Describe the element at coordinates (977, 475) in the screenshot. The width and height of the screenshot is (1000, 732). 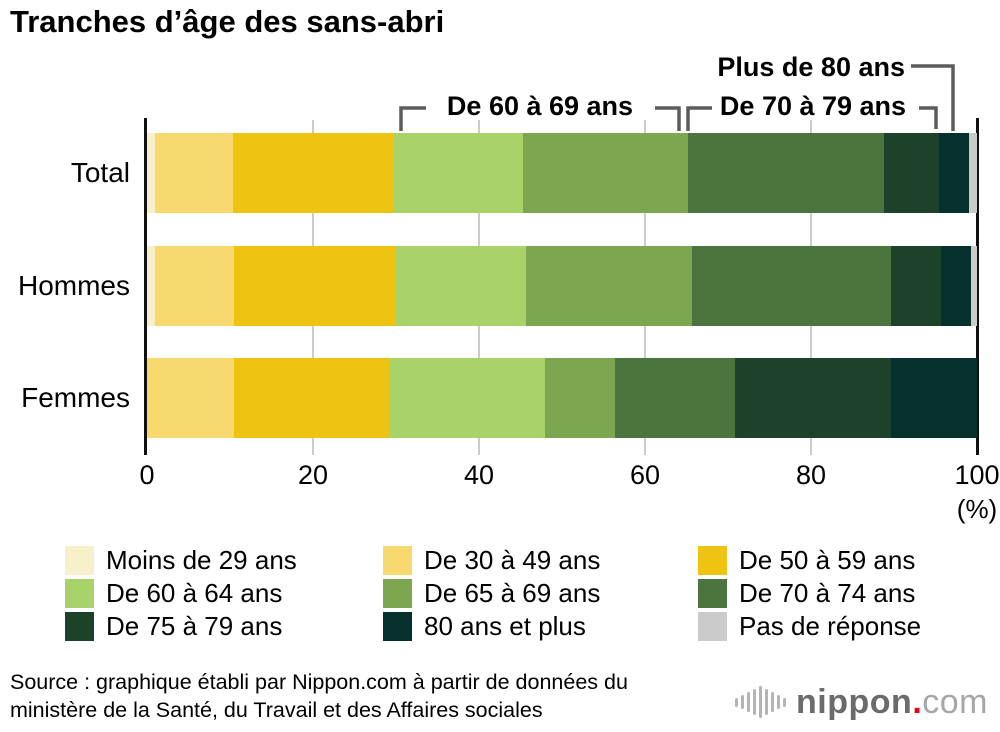
I see `x-axis-tick-label: 100` at that location.